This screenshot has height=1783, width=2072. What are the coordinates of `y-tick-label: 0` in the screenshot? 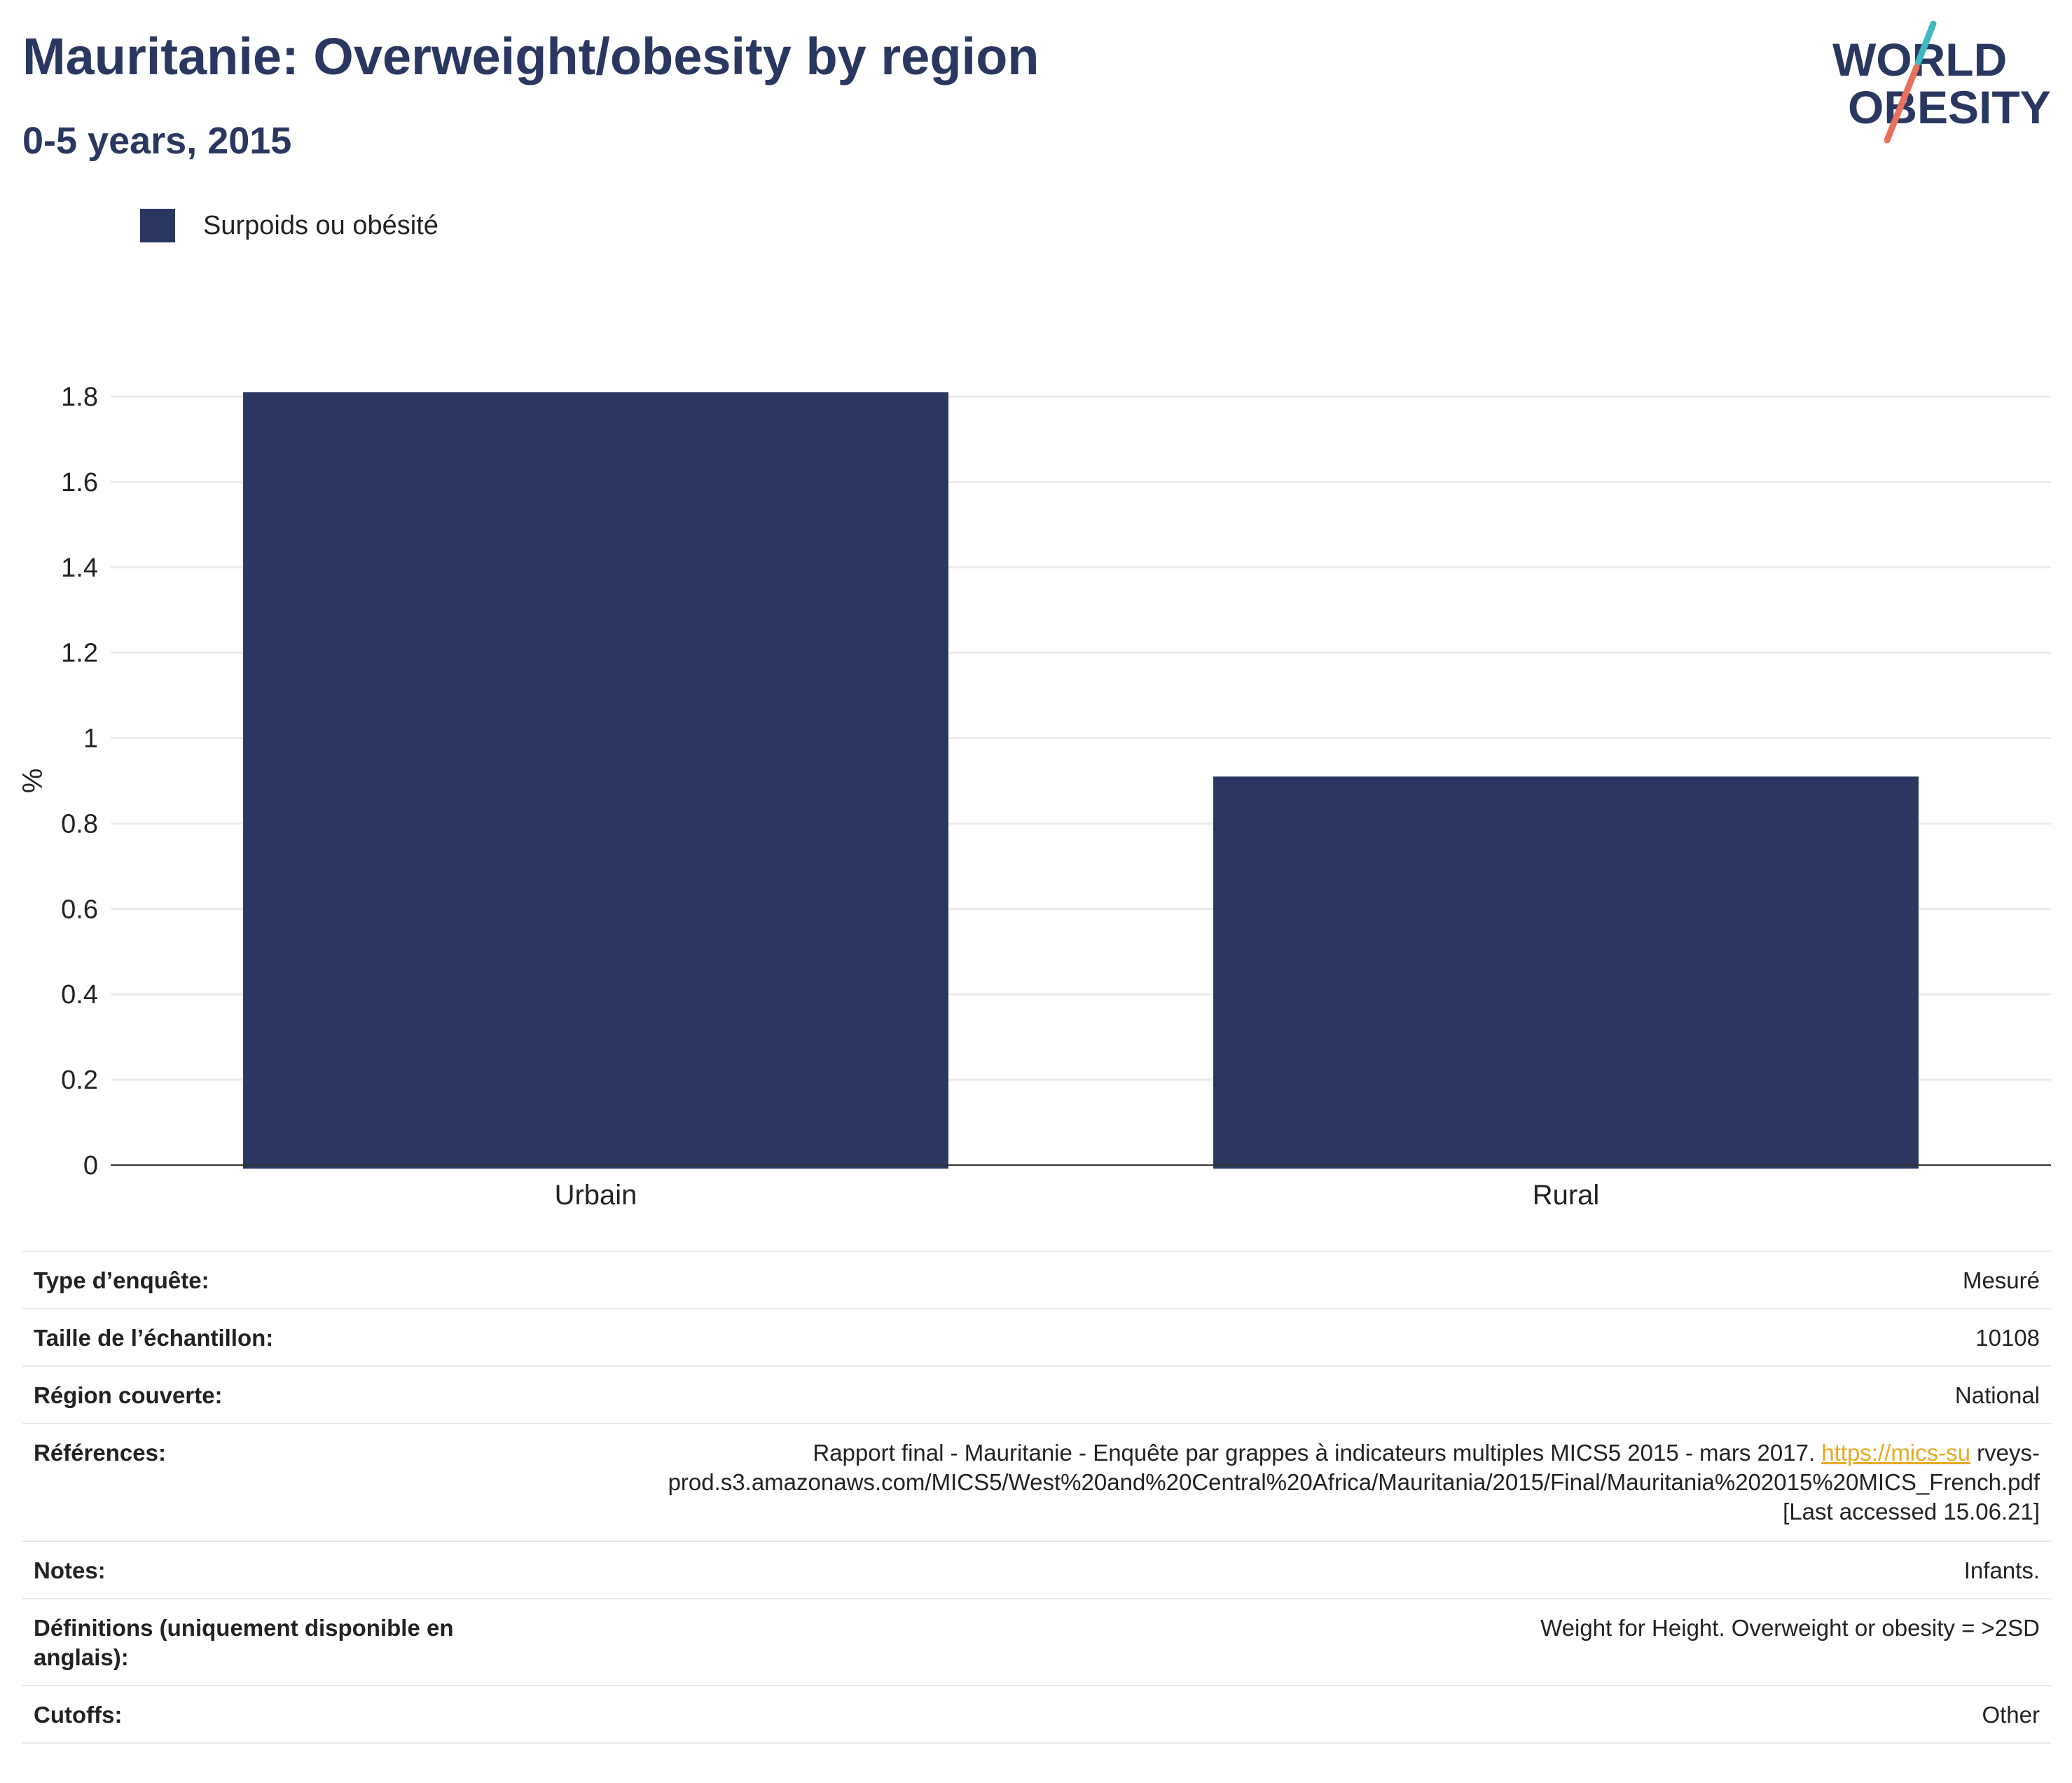 It's located at (91, 1165).